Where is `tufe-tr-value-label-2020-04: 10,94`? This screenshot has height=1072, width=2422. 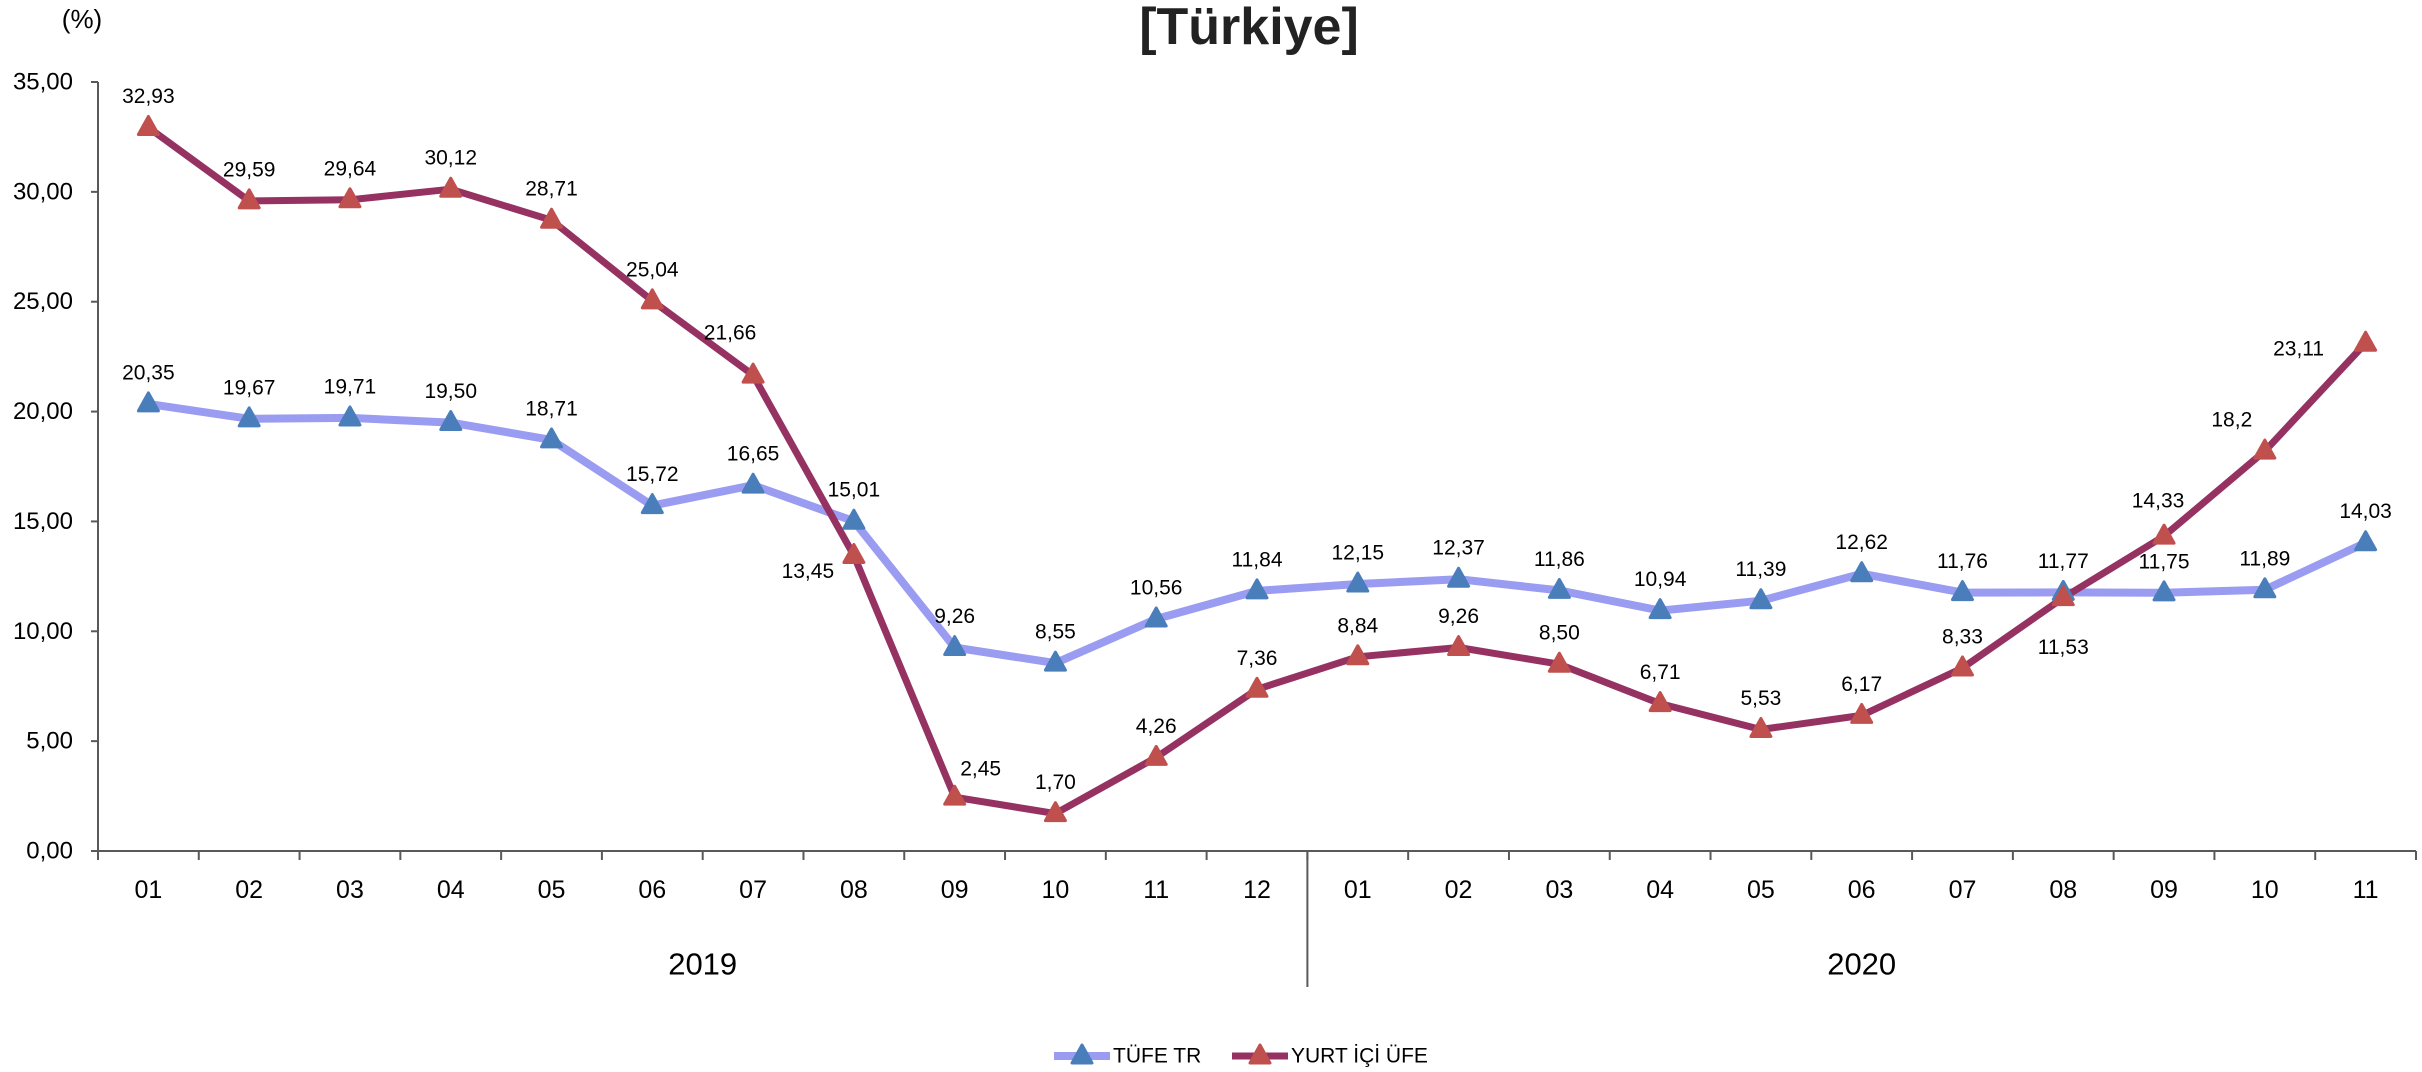
tufe-tr-value-label-2020-04: 10,94 is located at coordinates (1660, 579).